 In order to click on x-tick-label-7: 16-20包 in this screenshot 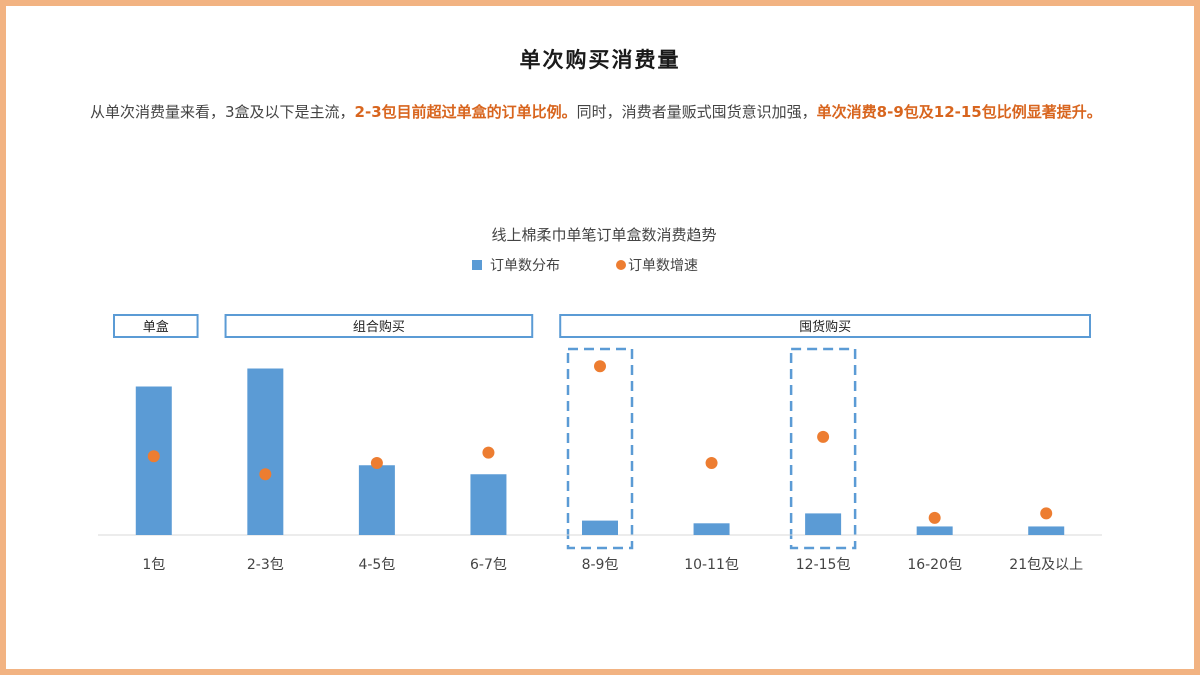, I will do `click(934, 565)`.